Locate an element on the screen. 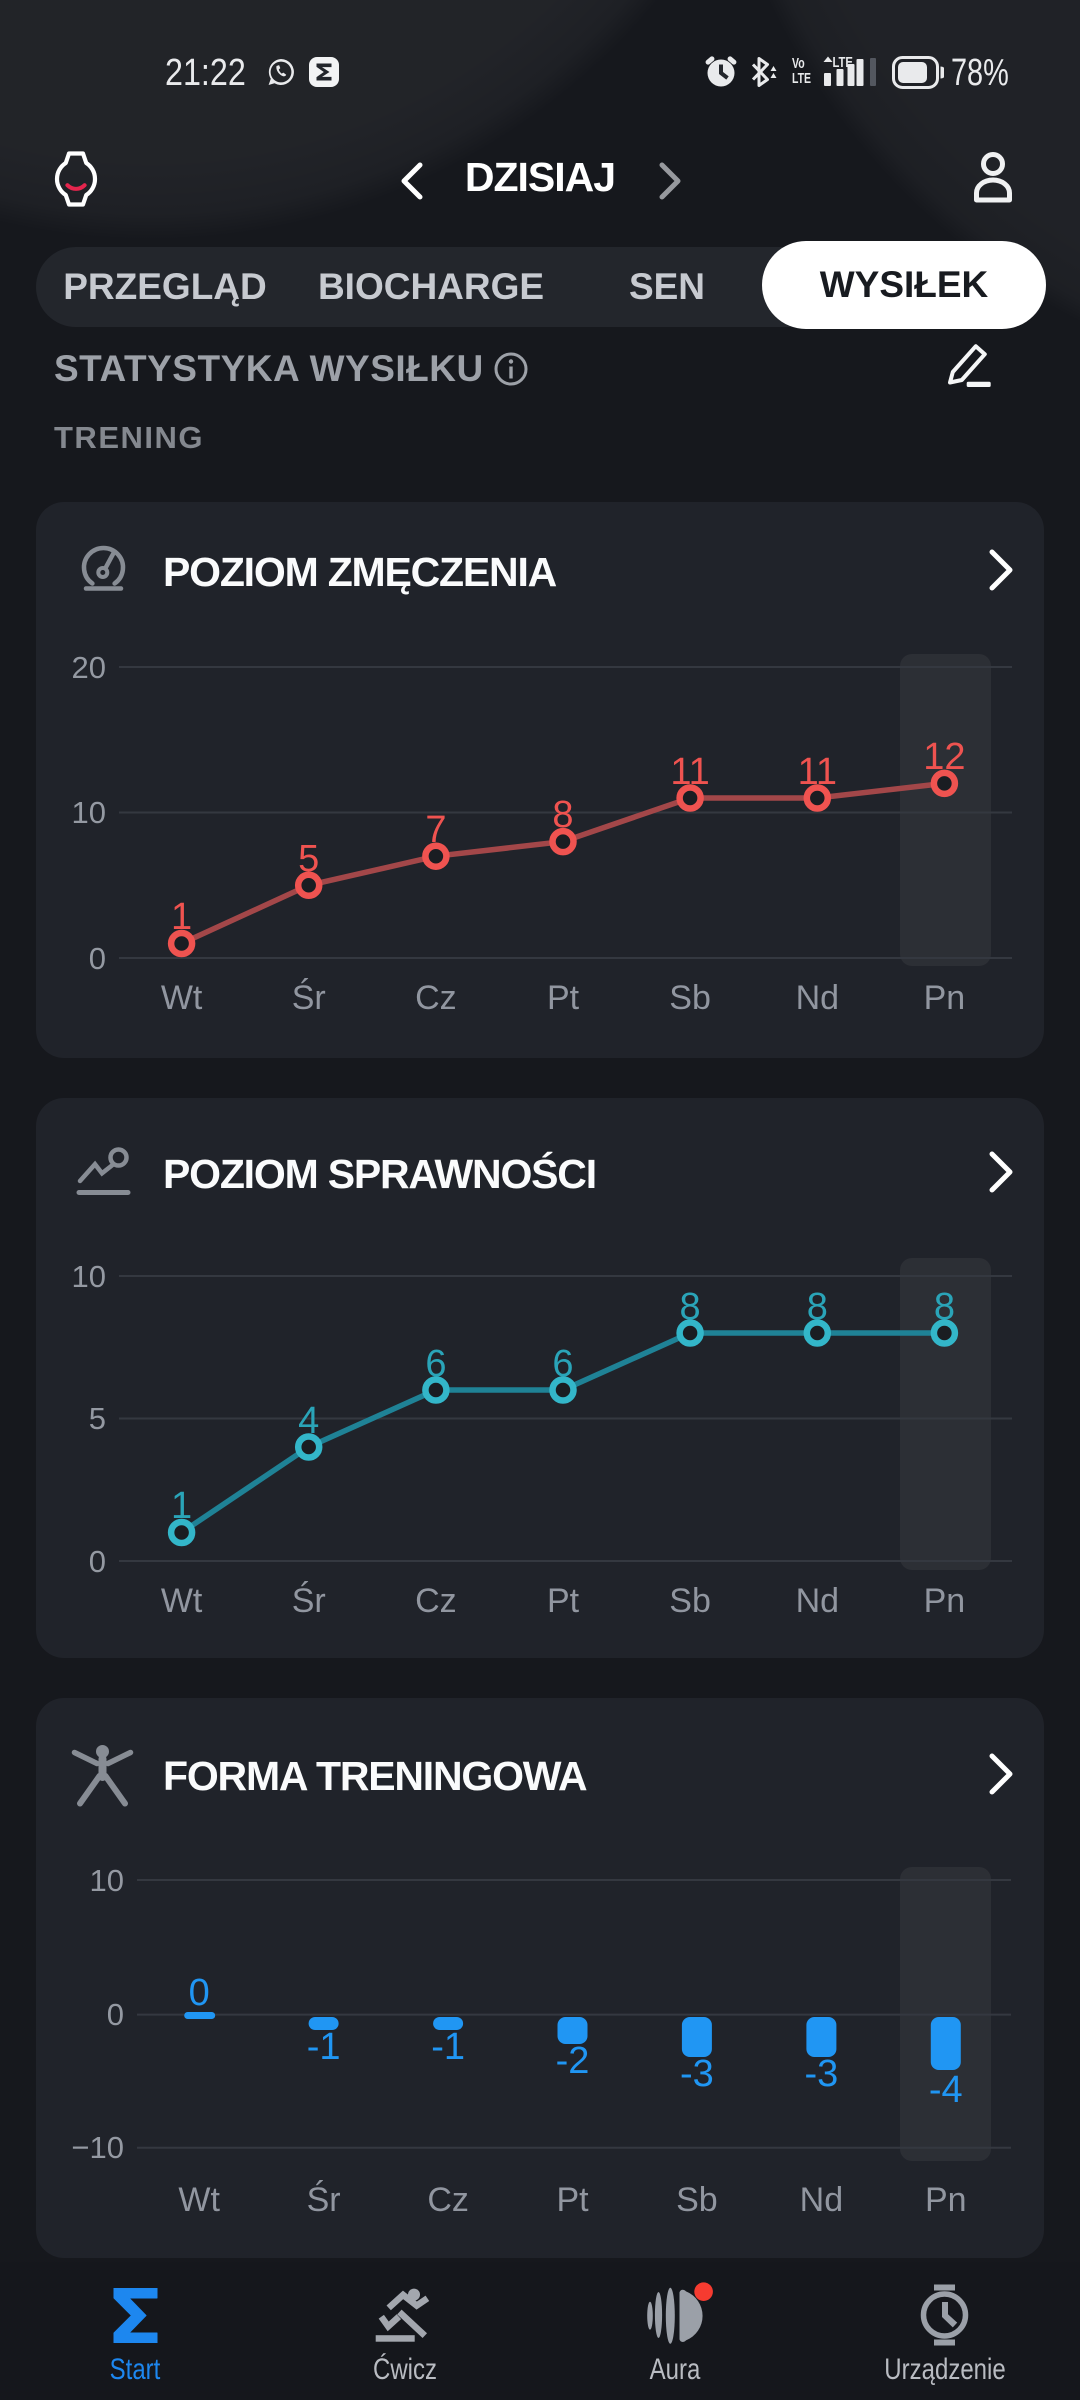 The height and width of the screenshot is (2400, 1080). svg-text: -4 is located at coordinates (946, 2090).